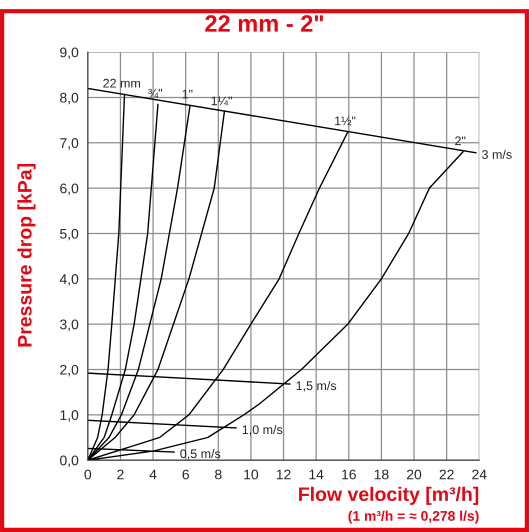 Image resolution: width=529 pixels, height=532 pixels. What do you see at coordinates (200, 454) in the screenshot?
I see `series-label: 0,5 m/s` at bounding box center [200, 454].